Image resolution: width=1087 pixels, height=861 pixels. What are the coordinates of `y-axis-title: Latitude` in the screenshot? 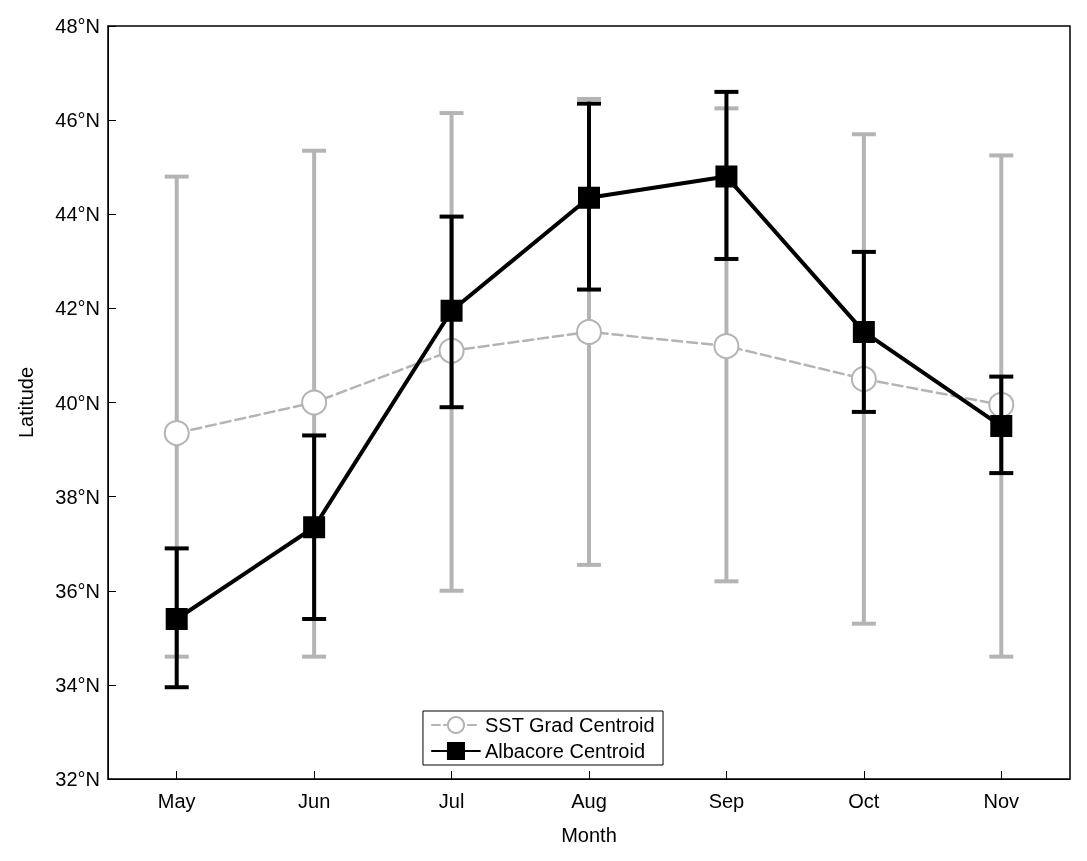 It's located at (26, 402).